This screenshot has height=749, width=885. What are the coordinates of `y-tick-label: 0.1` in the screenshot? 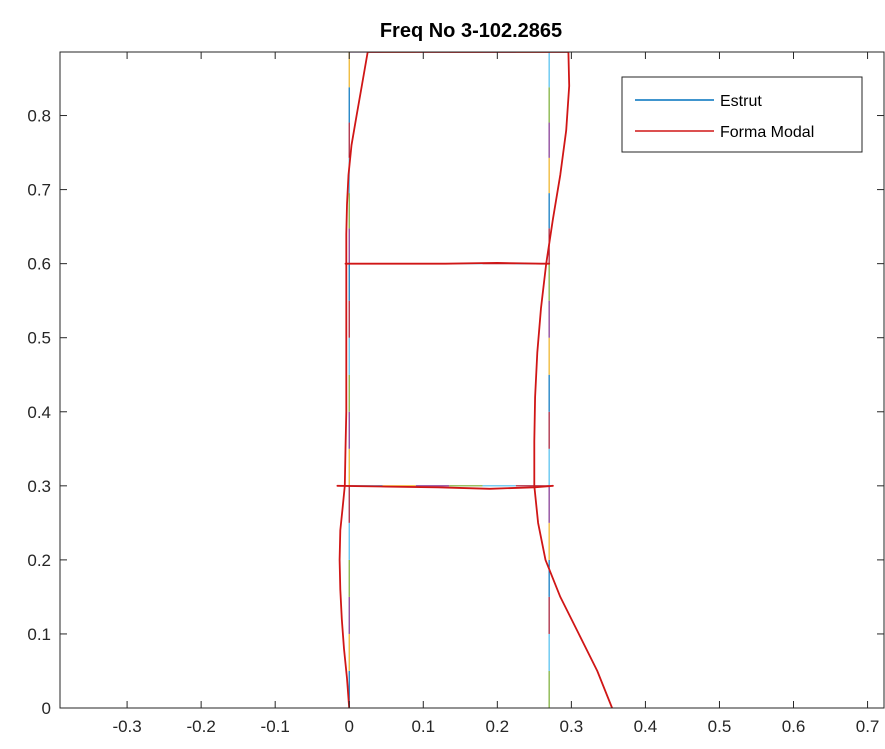 It's located at (39, 634).